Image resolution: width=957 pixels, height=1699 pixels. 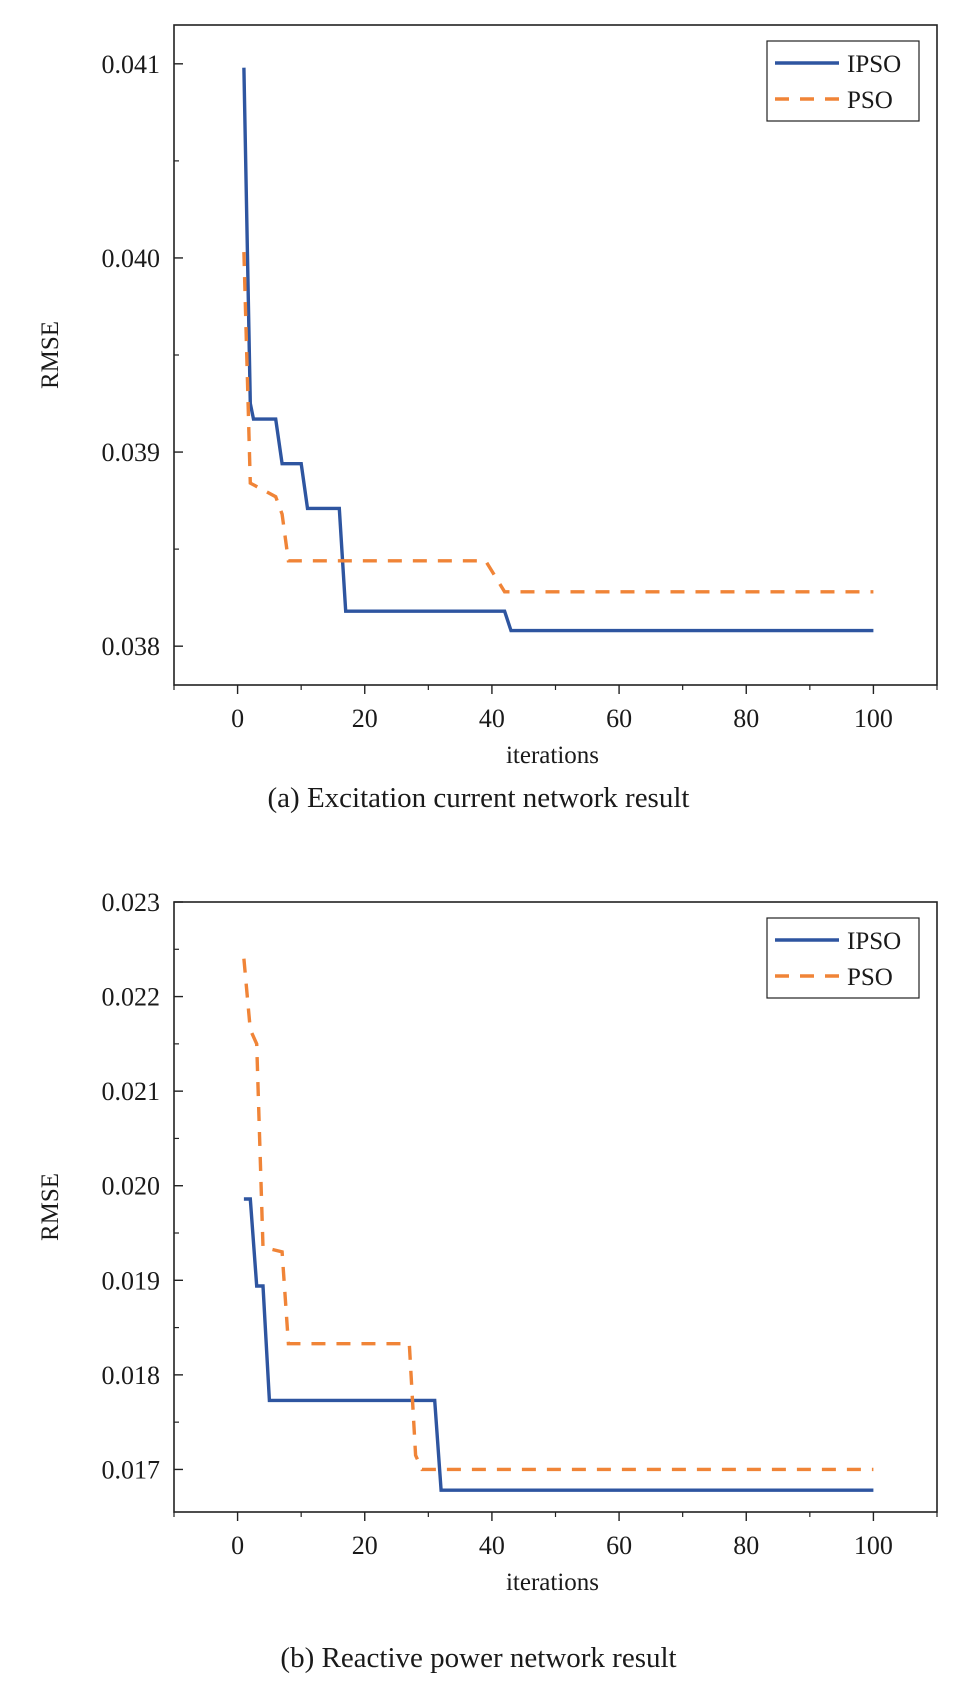 What do you see at coordinates (131, 1469) in the screenshot?
I see `y-tick-label: 0.017` at bounding box center [131, 1469].